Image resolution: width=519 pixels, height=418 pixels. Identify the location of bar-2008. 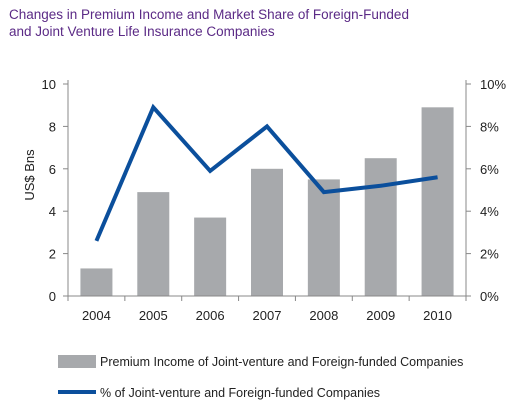
(323, 237).